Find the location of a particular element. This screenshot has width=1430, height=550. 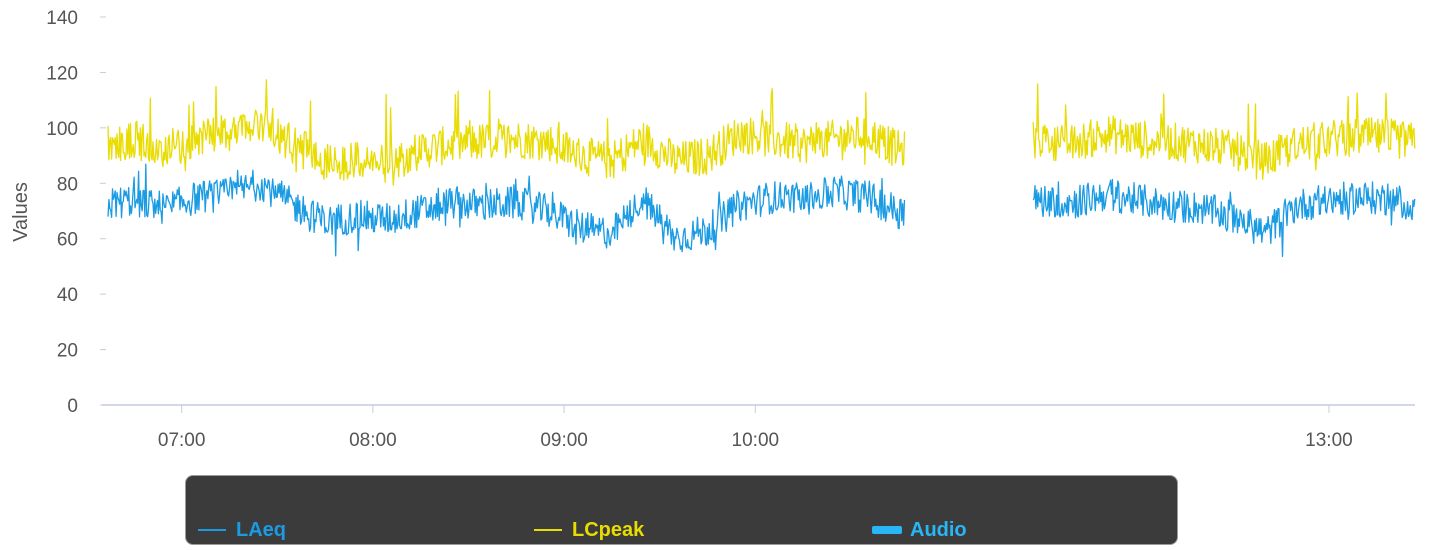

y-tick-label: 120 is located at coordinates (62, 73).